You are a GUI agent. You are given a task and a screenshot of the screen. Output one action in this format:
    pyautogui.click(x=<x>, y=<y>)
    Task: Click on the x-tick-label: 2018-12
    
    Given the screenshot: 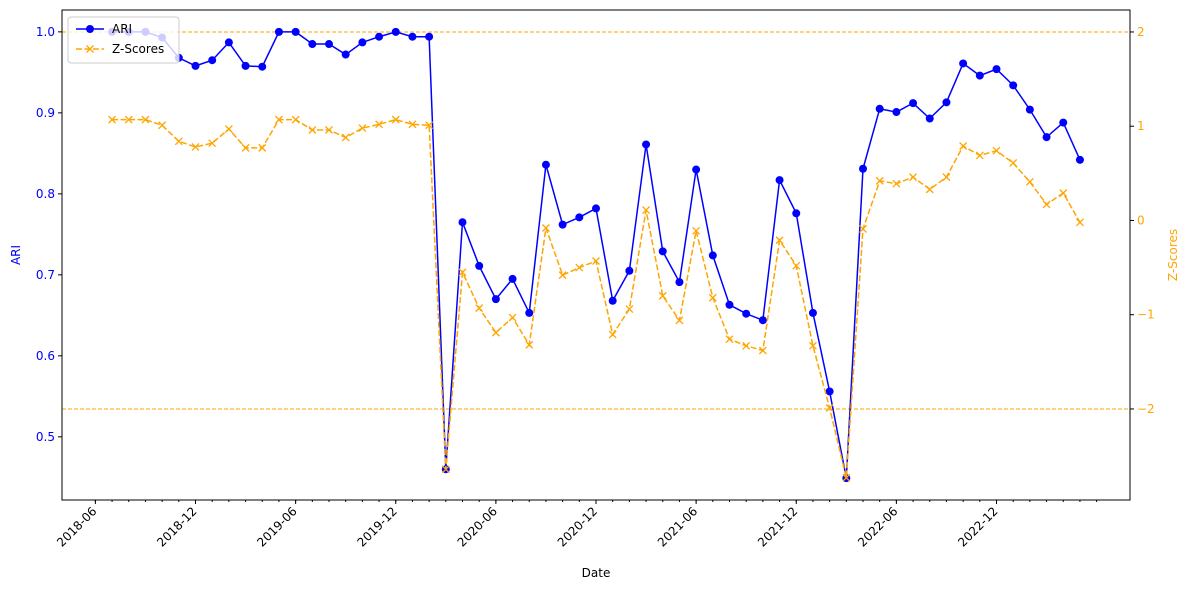 What is the action you would take?
    pyautogui.click(x=176, y=526)
    